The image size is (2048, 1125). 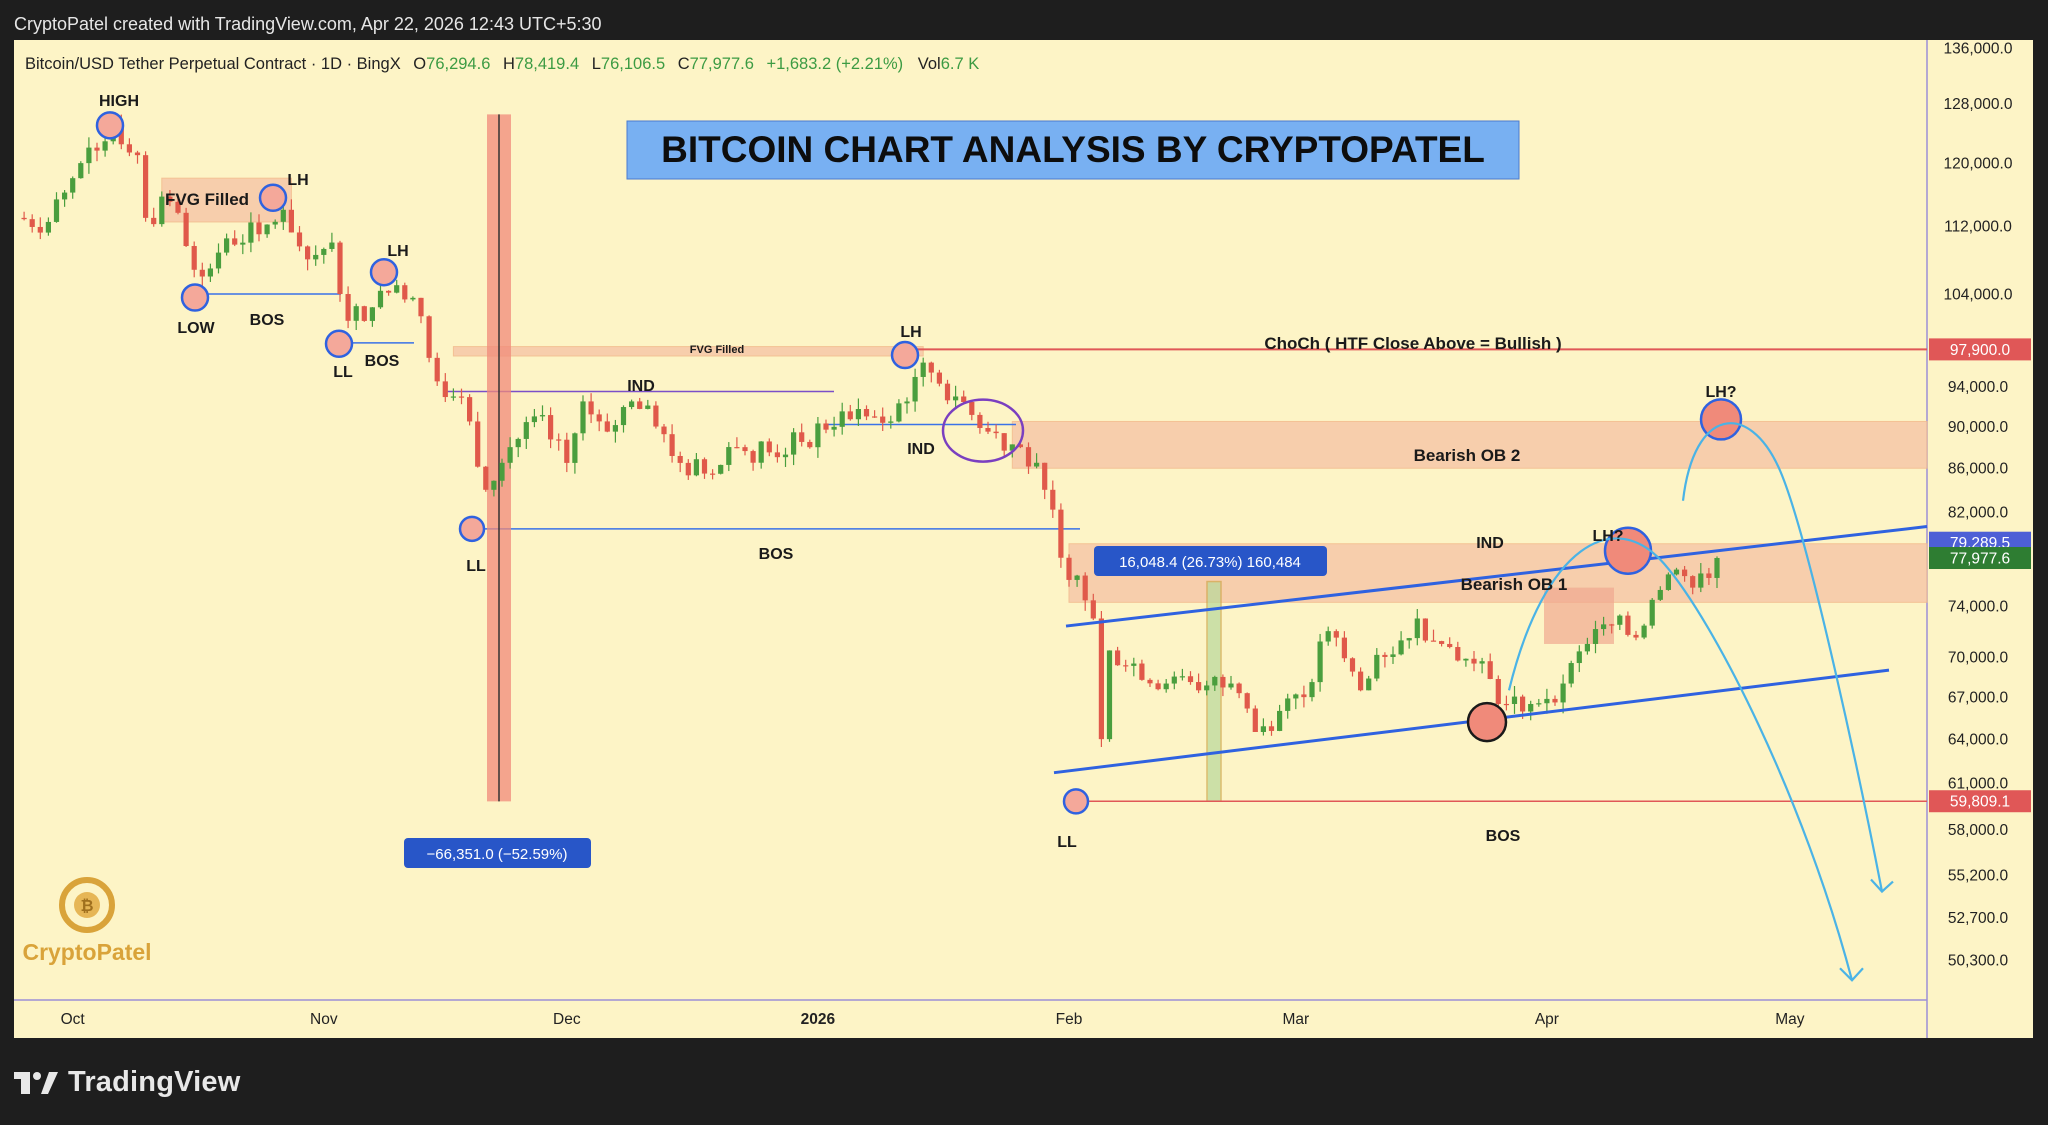 What do you see at coordinates (547, 64) in the screenshot?
I see `high-value: 78,419.4` at bounding box center [547, 64].